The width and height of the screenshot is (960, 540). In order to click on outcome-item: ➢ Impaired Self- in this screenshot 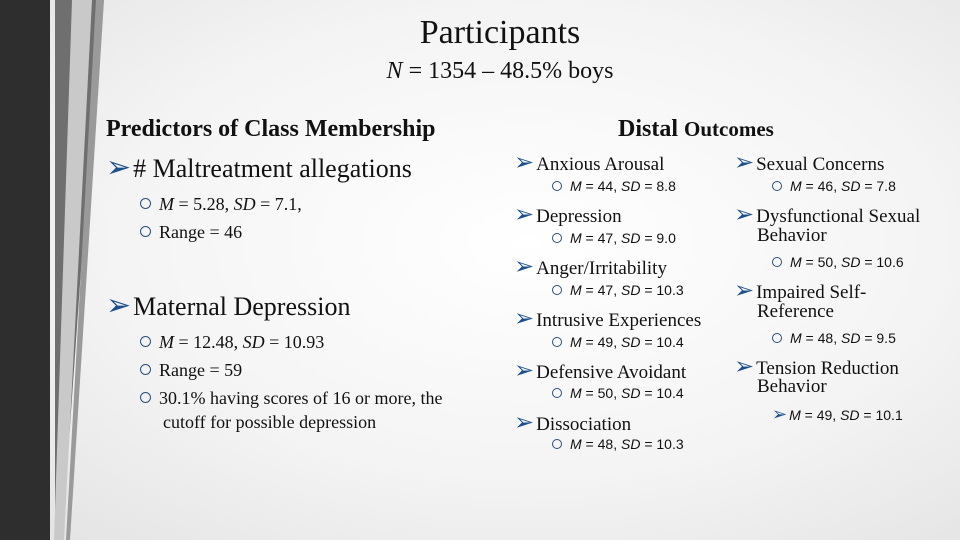, I will do `click(800, 290)`.